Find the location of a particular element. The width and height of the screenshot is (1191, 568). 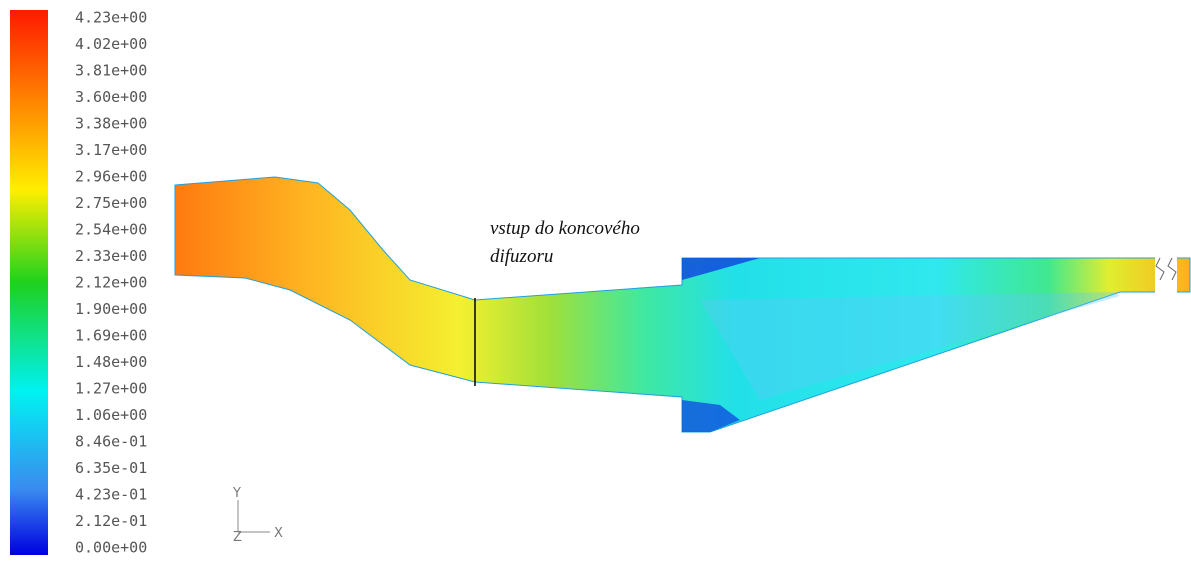

legend-label: 2.96e+00 is located at coordinates (111, 177).